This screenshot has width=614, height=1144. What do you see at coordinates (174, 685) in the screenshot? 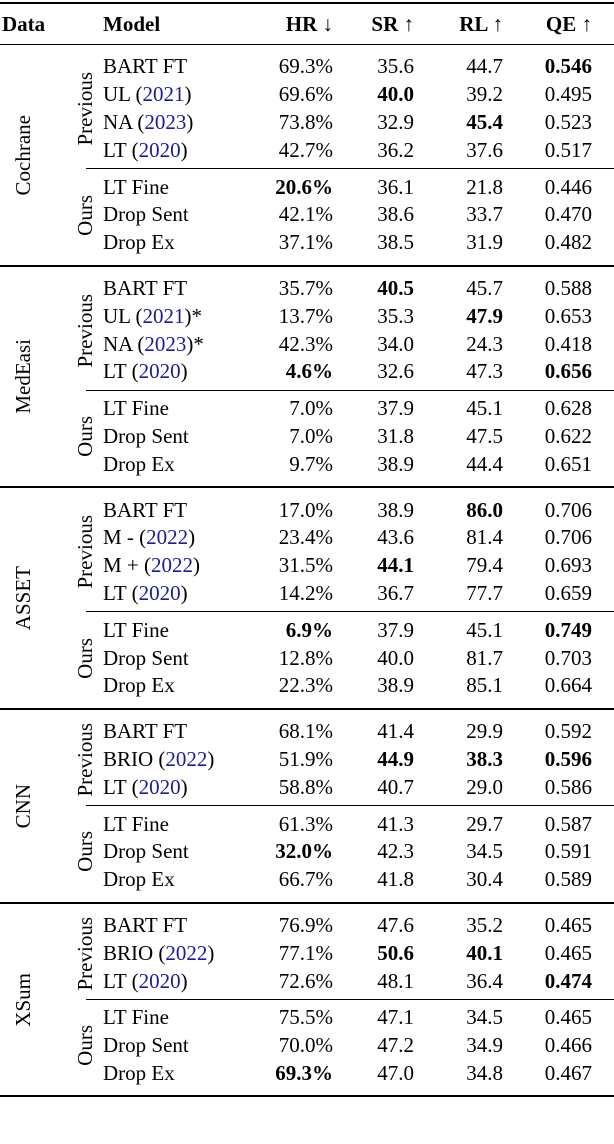
I see `model-name: Drop Ex` at bounding box center [174, 685].